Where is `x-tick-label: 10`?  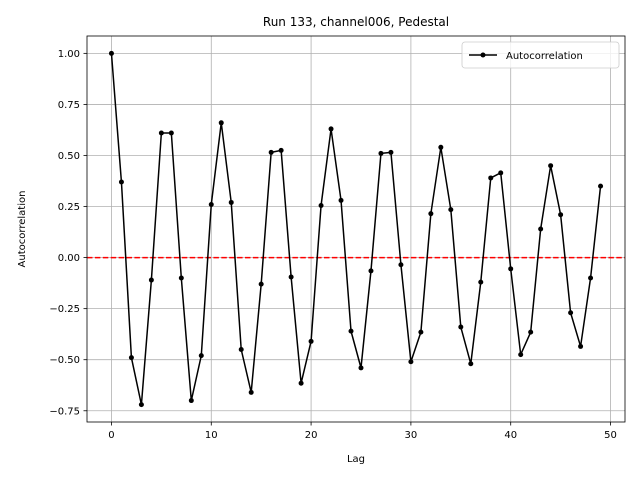
x-tick-label: 10 is located at coordinates (211, 435).